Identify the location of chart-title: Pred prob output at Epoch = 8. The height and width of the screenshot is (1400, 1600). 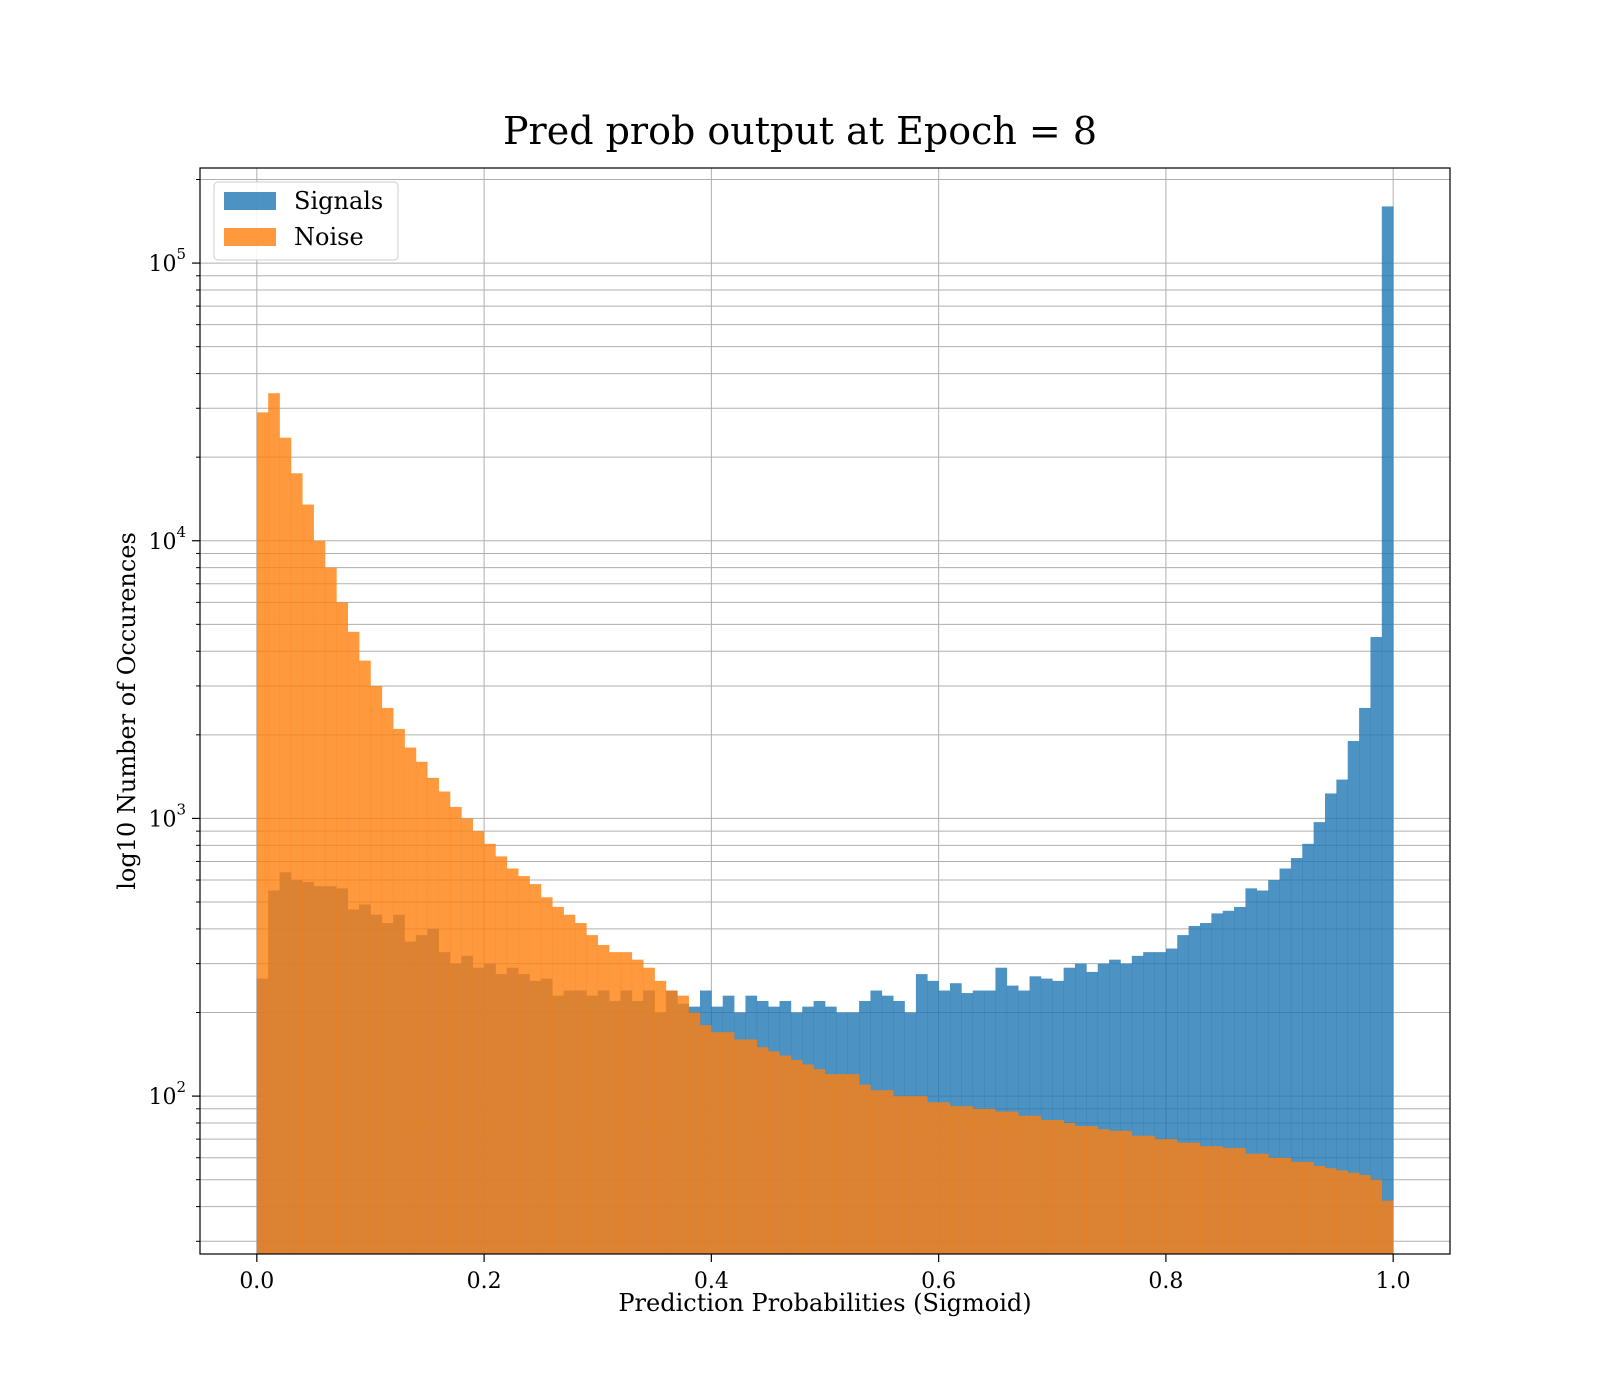
(800, 131).